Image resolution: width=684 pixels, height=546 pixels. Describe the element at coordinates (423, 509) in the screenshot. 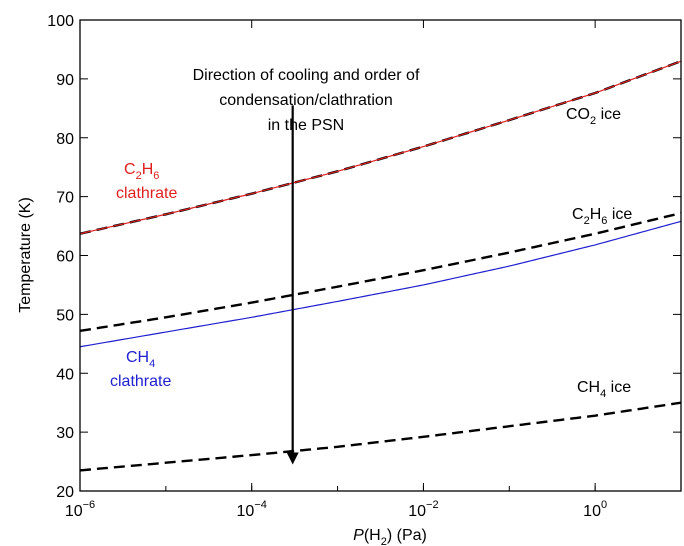

I see `x-tick-label: 10⁻²` at that location.